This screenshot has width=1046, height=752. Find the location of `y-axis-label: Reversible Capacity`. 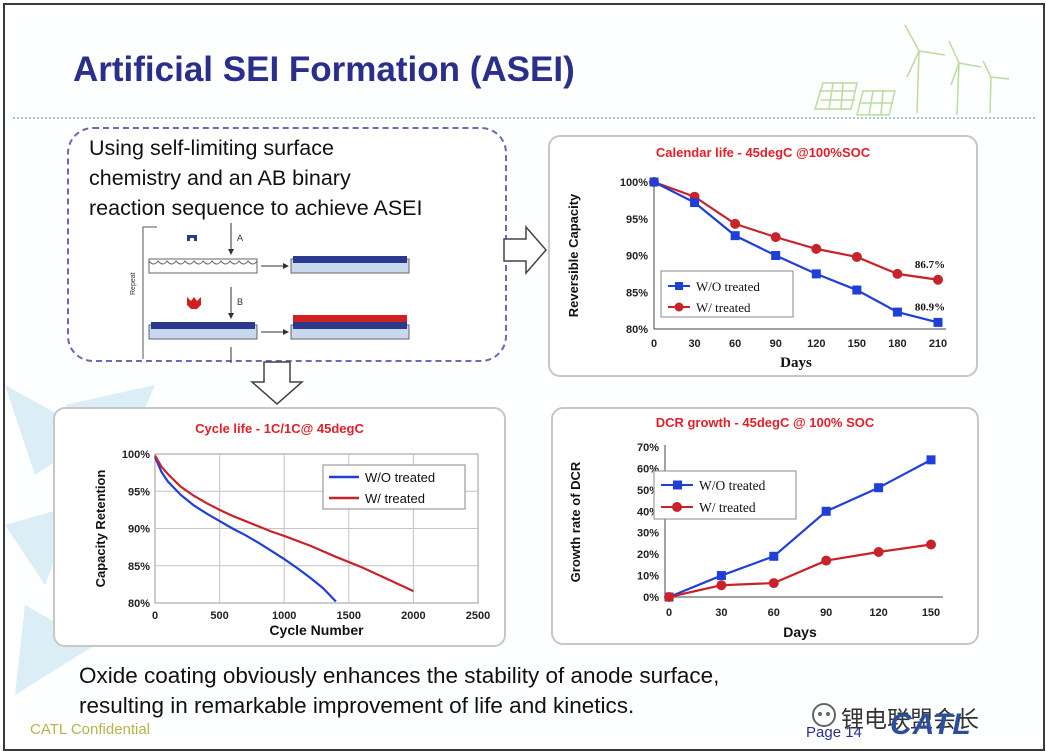

y-axis-label: Reversible Capacity is located at coordinates (573, 255).